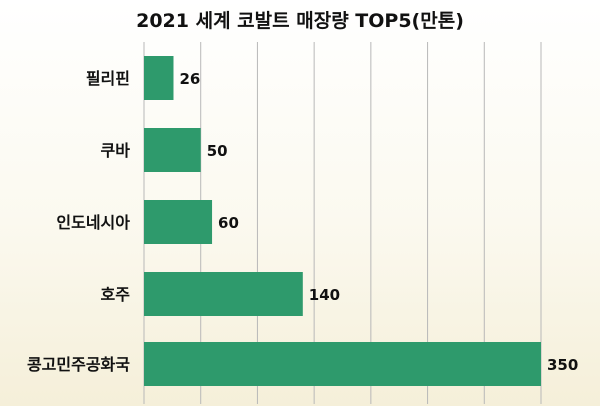  I want to click on data-label: 350, so click(562, 365).